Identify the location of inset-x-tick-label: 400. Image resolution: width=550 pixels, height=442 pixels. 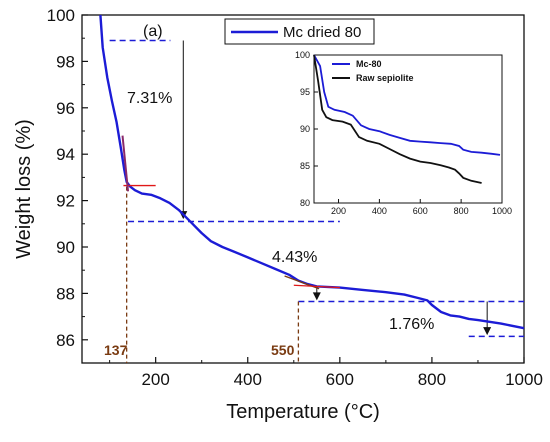
(379, 211).